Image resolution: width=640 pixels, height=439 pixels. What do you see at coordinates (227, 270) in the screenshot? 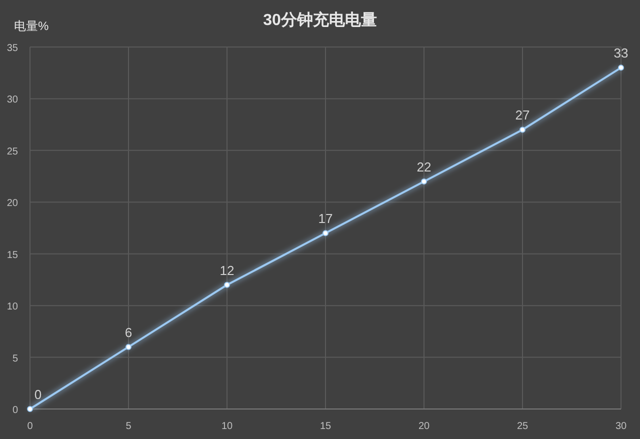
I see `data-label: 12` at bounding box center [227, 270].